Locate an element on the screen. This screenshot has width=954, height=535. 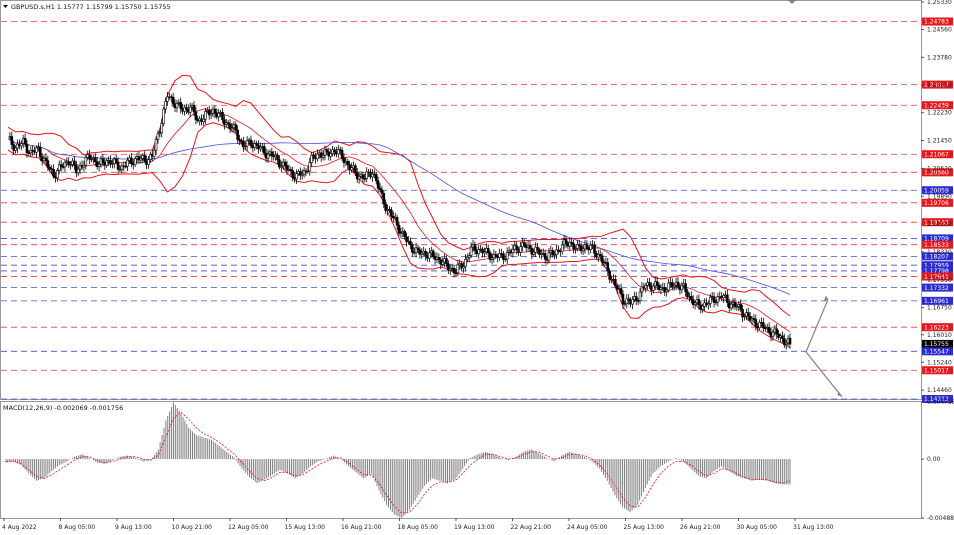
x-tick-label: 22 Aug 21:00 is located at coordinates (531, 527).